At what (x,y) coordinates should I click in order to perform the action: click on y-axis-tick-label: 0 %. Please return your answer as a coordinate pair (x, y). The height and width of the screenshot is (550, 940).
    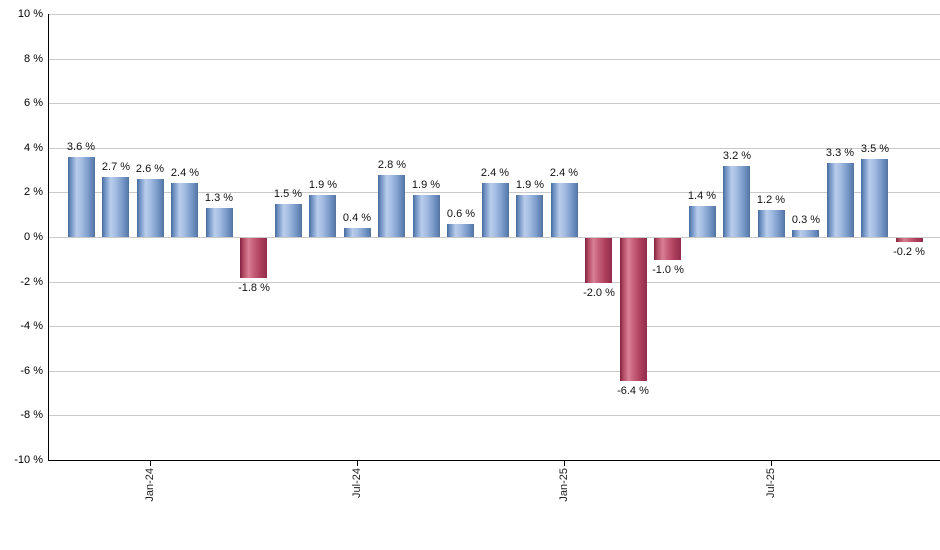
    Looking at the image, I should click on (33, 237).